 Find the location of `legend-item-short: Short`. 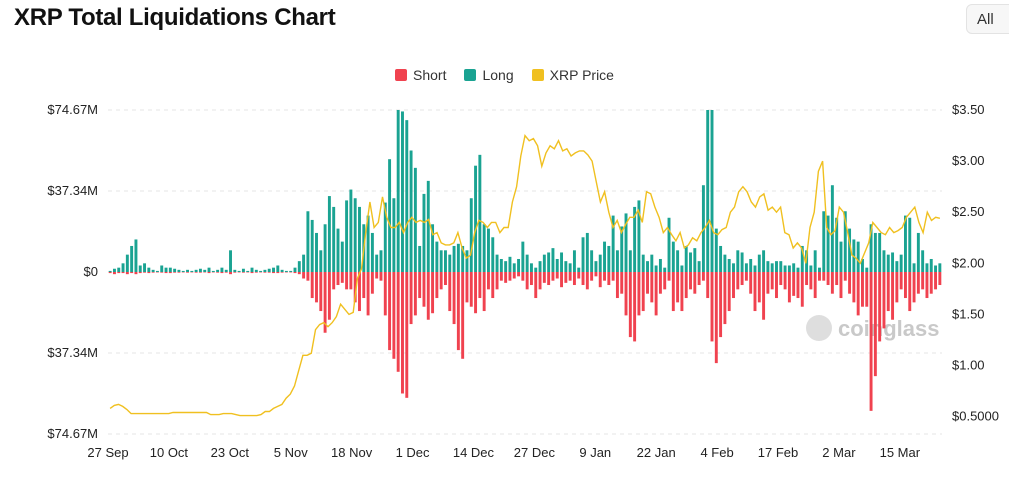

legend-item-short: Short is located at coordinates (420, 75).